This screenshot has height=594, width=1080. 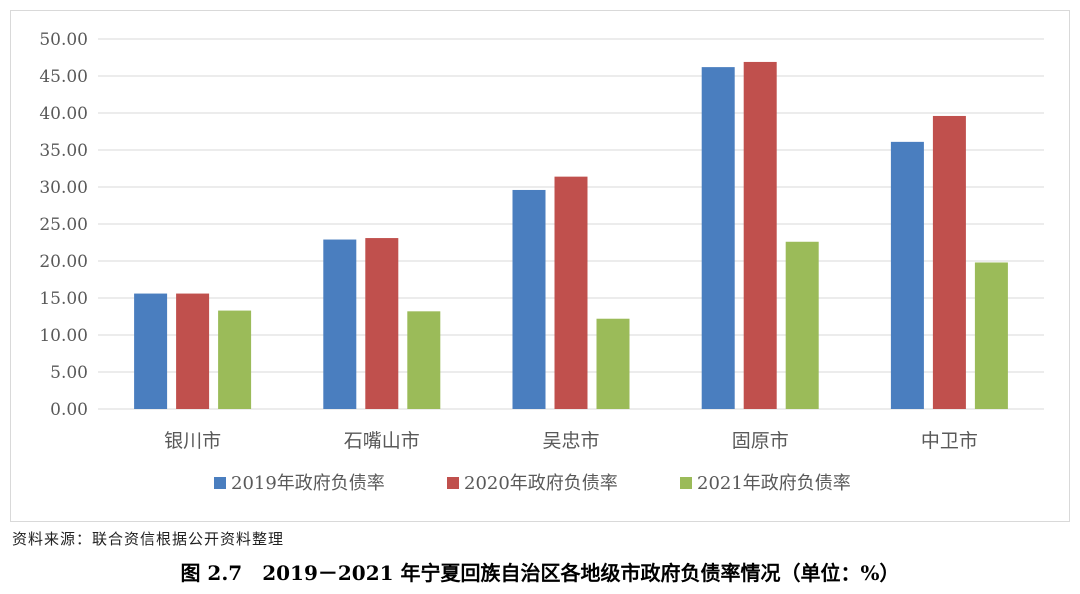 I want to click on x-category-label: 银川市, so click(x=192, y=441).